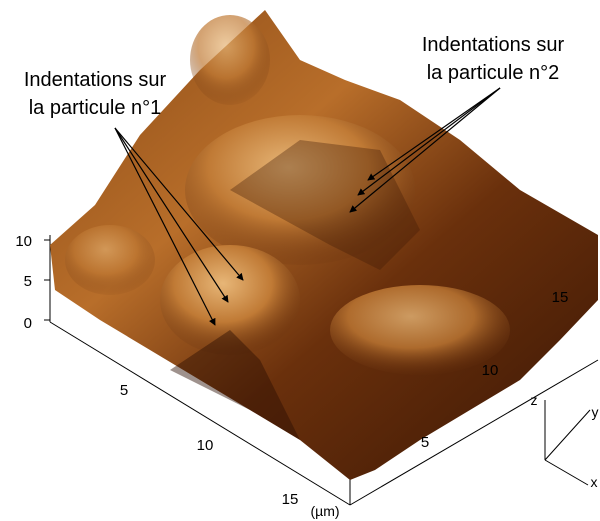  I want to click on annotation-text: la particule n°1, so click(95, 108).